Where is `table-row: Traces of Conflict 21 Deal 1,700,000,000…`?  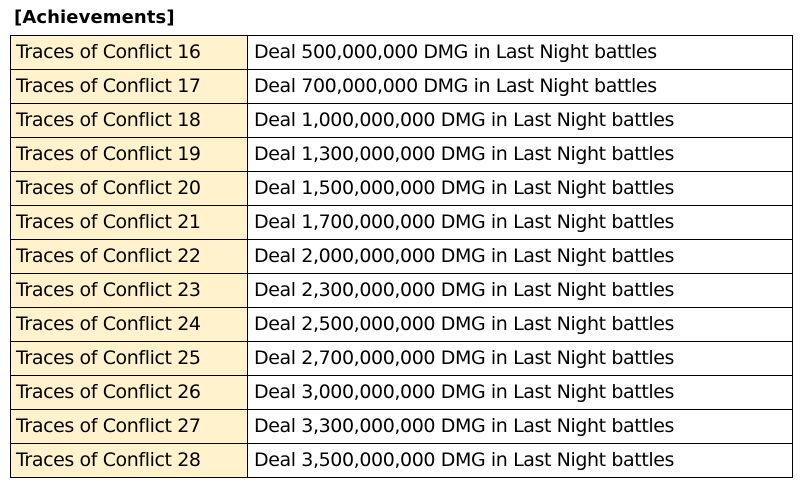
table-row: Traces of Conflict 21 Deal 1,700,000,000… is located at coordinates (401, 222).